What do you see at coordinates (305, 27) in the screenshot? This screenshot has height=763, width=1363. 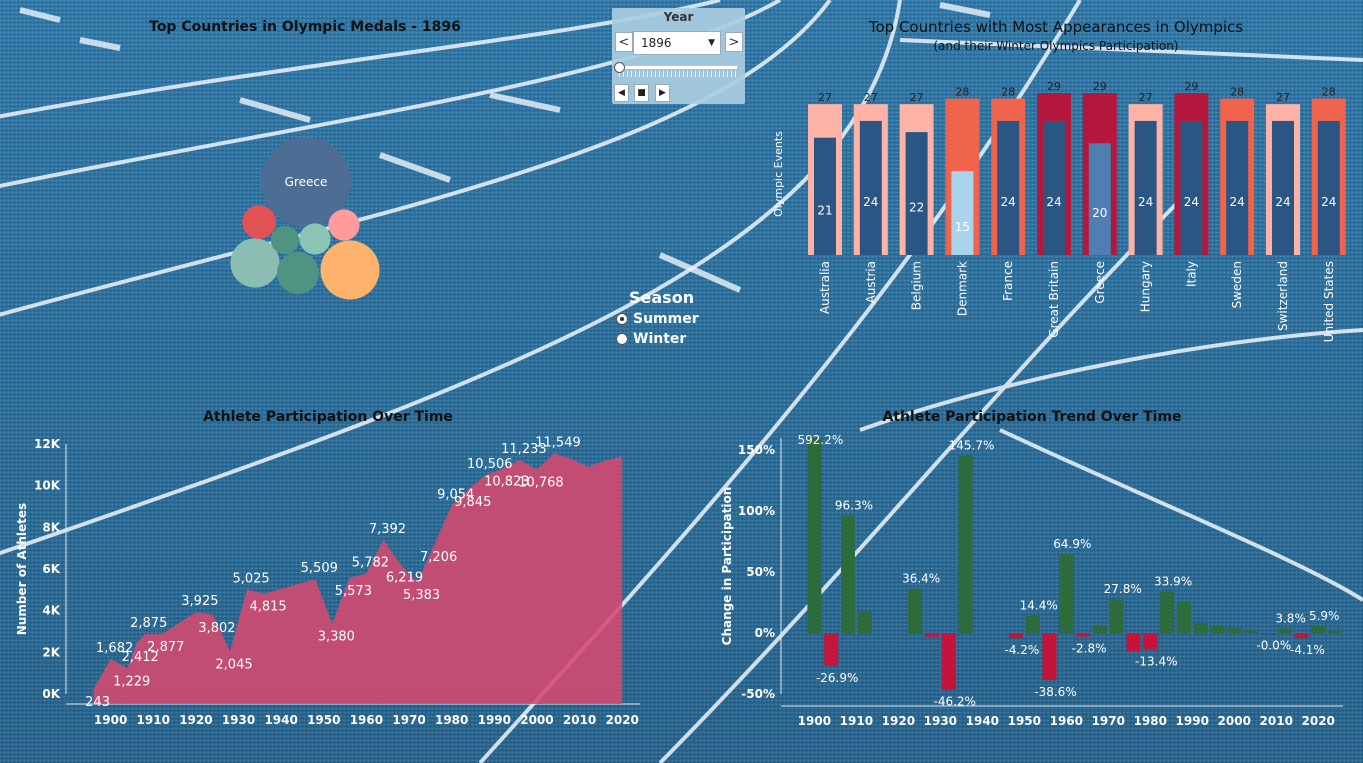 I see `bubble-chart-title: Top Countries in Olympic Medals - 1896` at bounding box center [305, 27].